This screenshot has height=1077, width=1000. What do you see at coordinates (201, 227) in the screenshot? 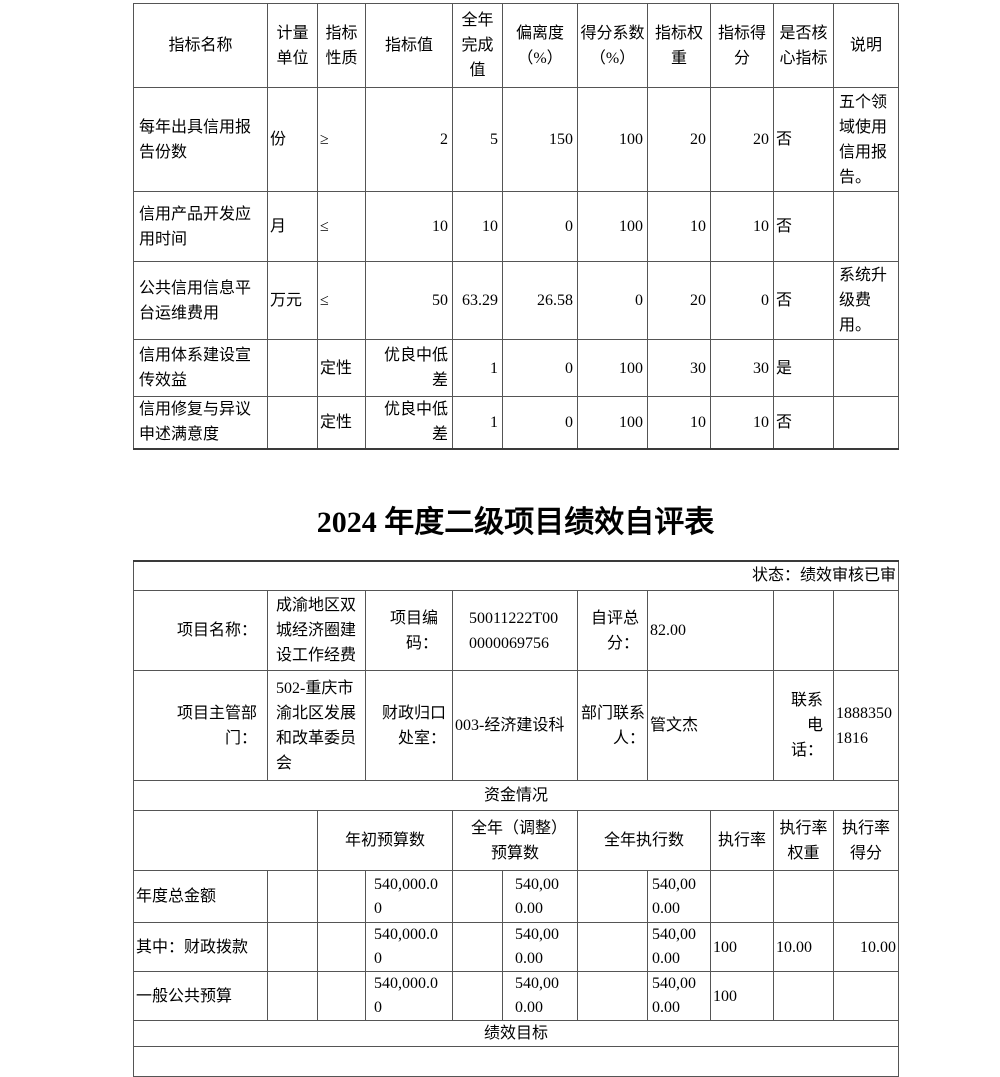
I see `cell-name: 信用产品开发应用时间` at bounding box center [201, 227].